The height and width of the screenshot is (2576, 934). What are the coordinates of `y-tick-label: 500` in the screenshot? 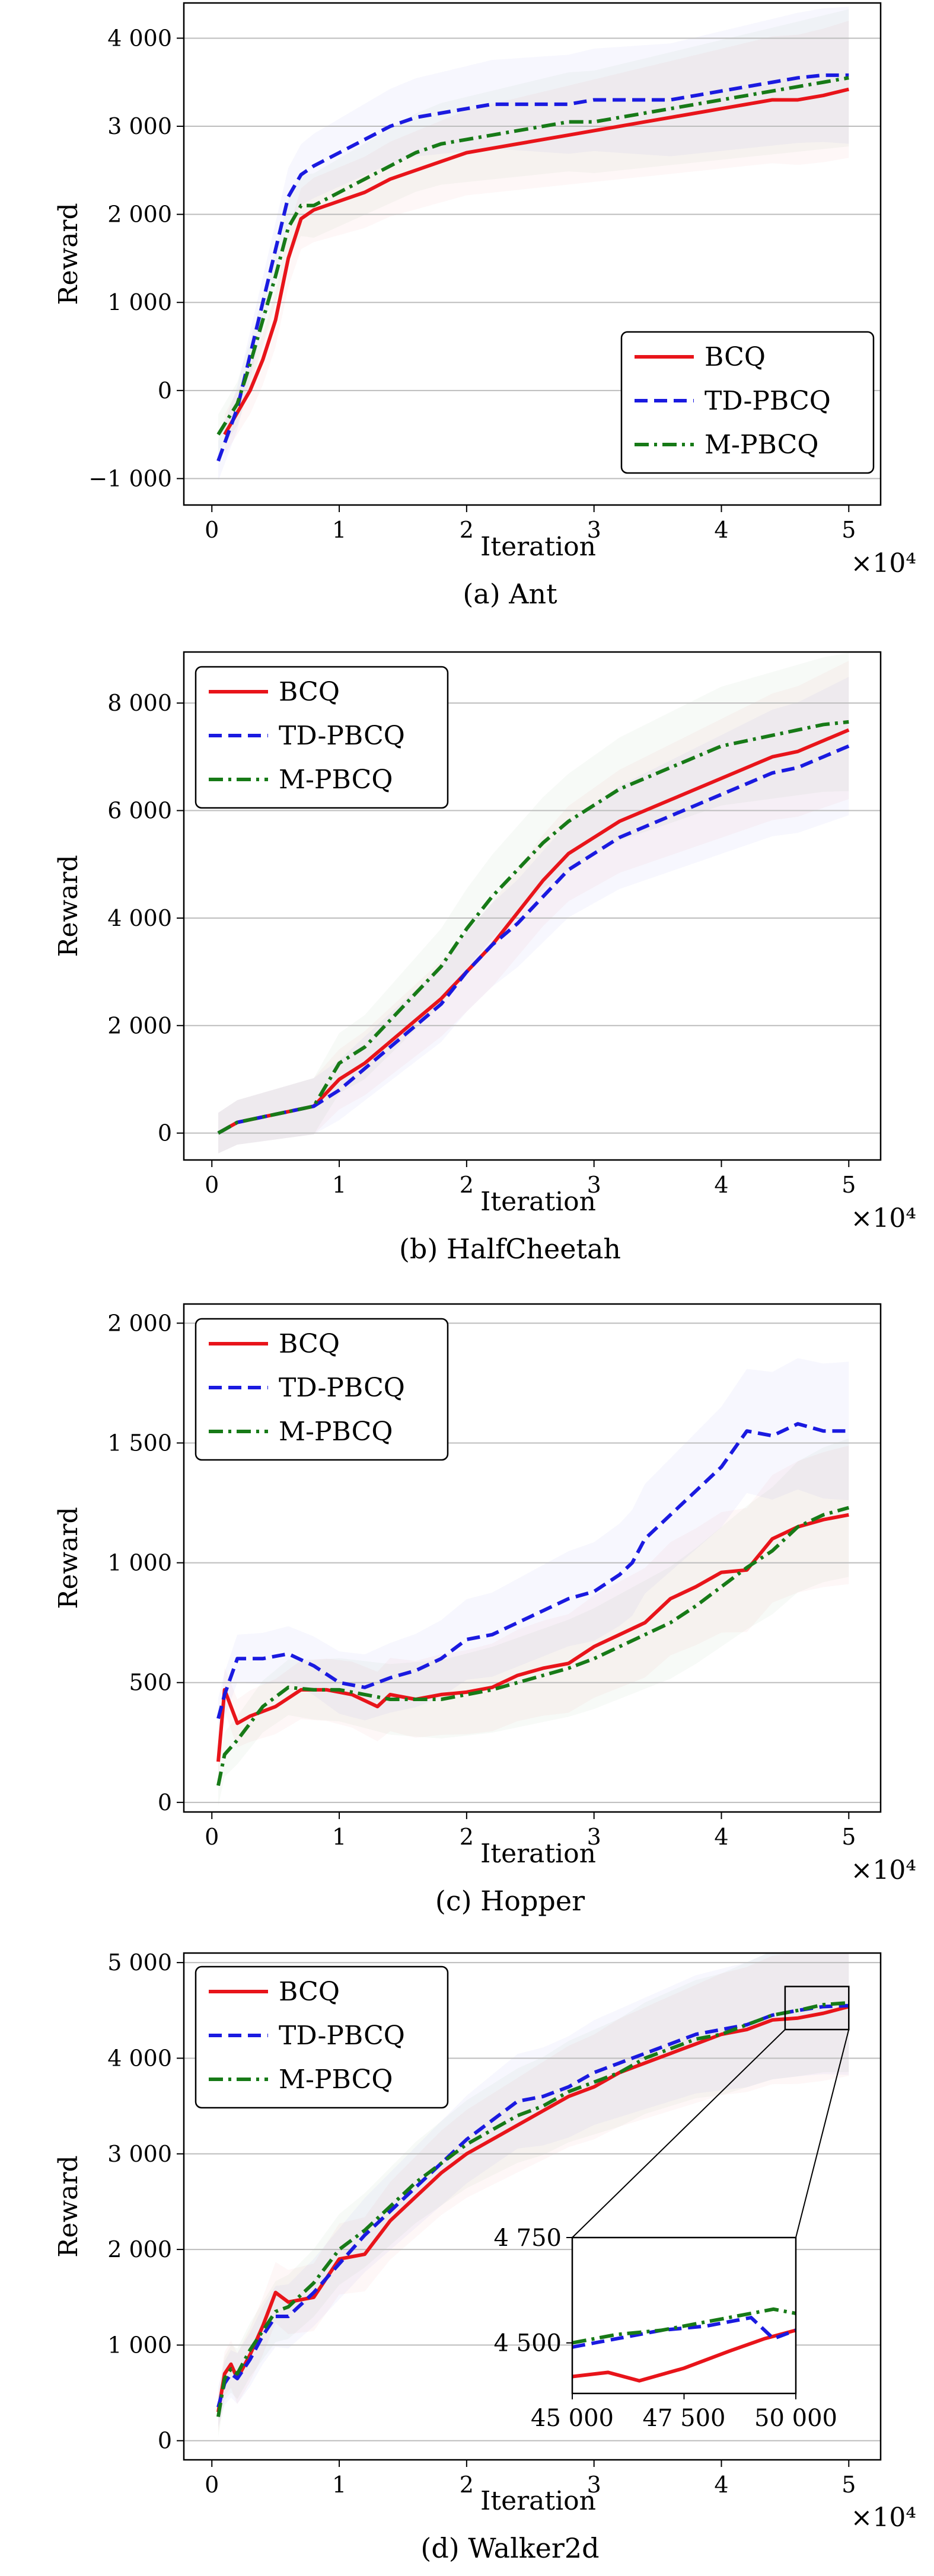 It's located at (150, 1683).